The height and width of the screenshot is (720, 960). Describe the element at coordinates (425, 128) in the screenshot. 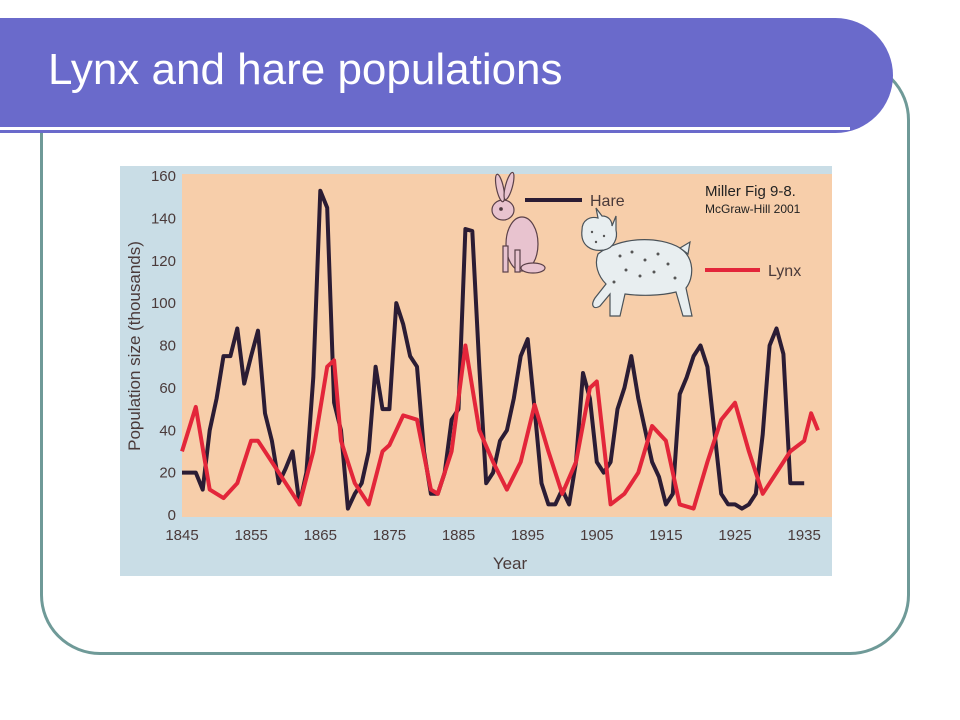

I see `title-underline` at that location.